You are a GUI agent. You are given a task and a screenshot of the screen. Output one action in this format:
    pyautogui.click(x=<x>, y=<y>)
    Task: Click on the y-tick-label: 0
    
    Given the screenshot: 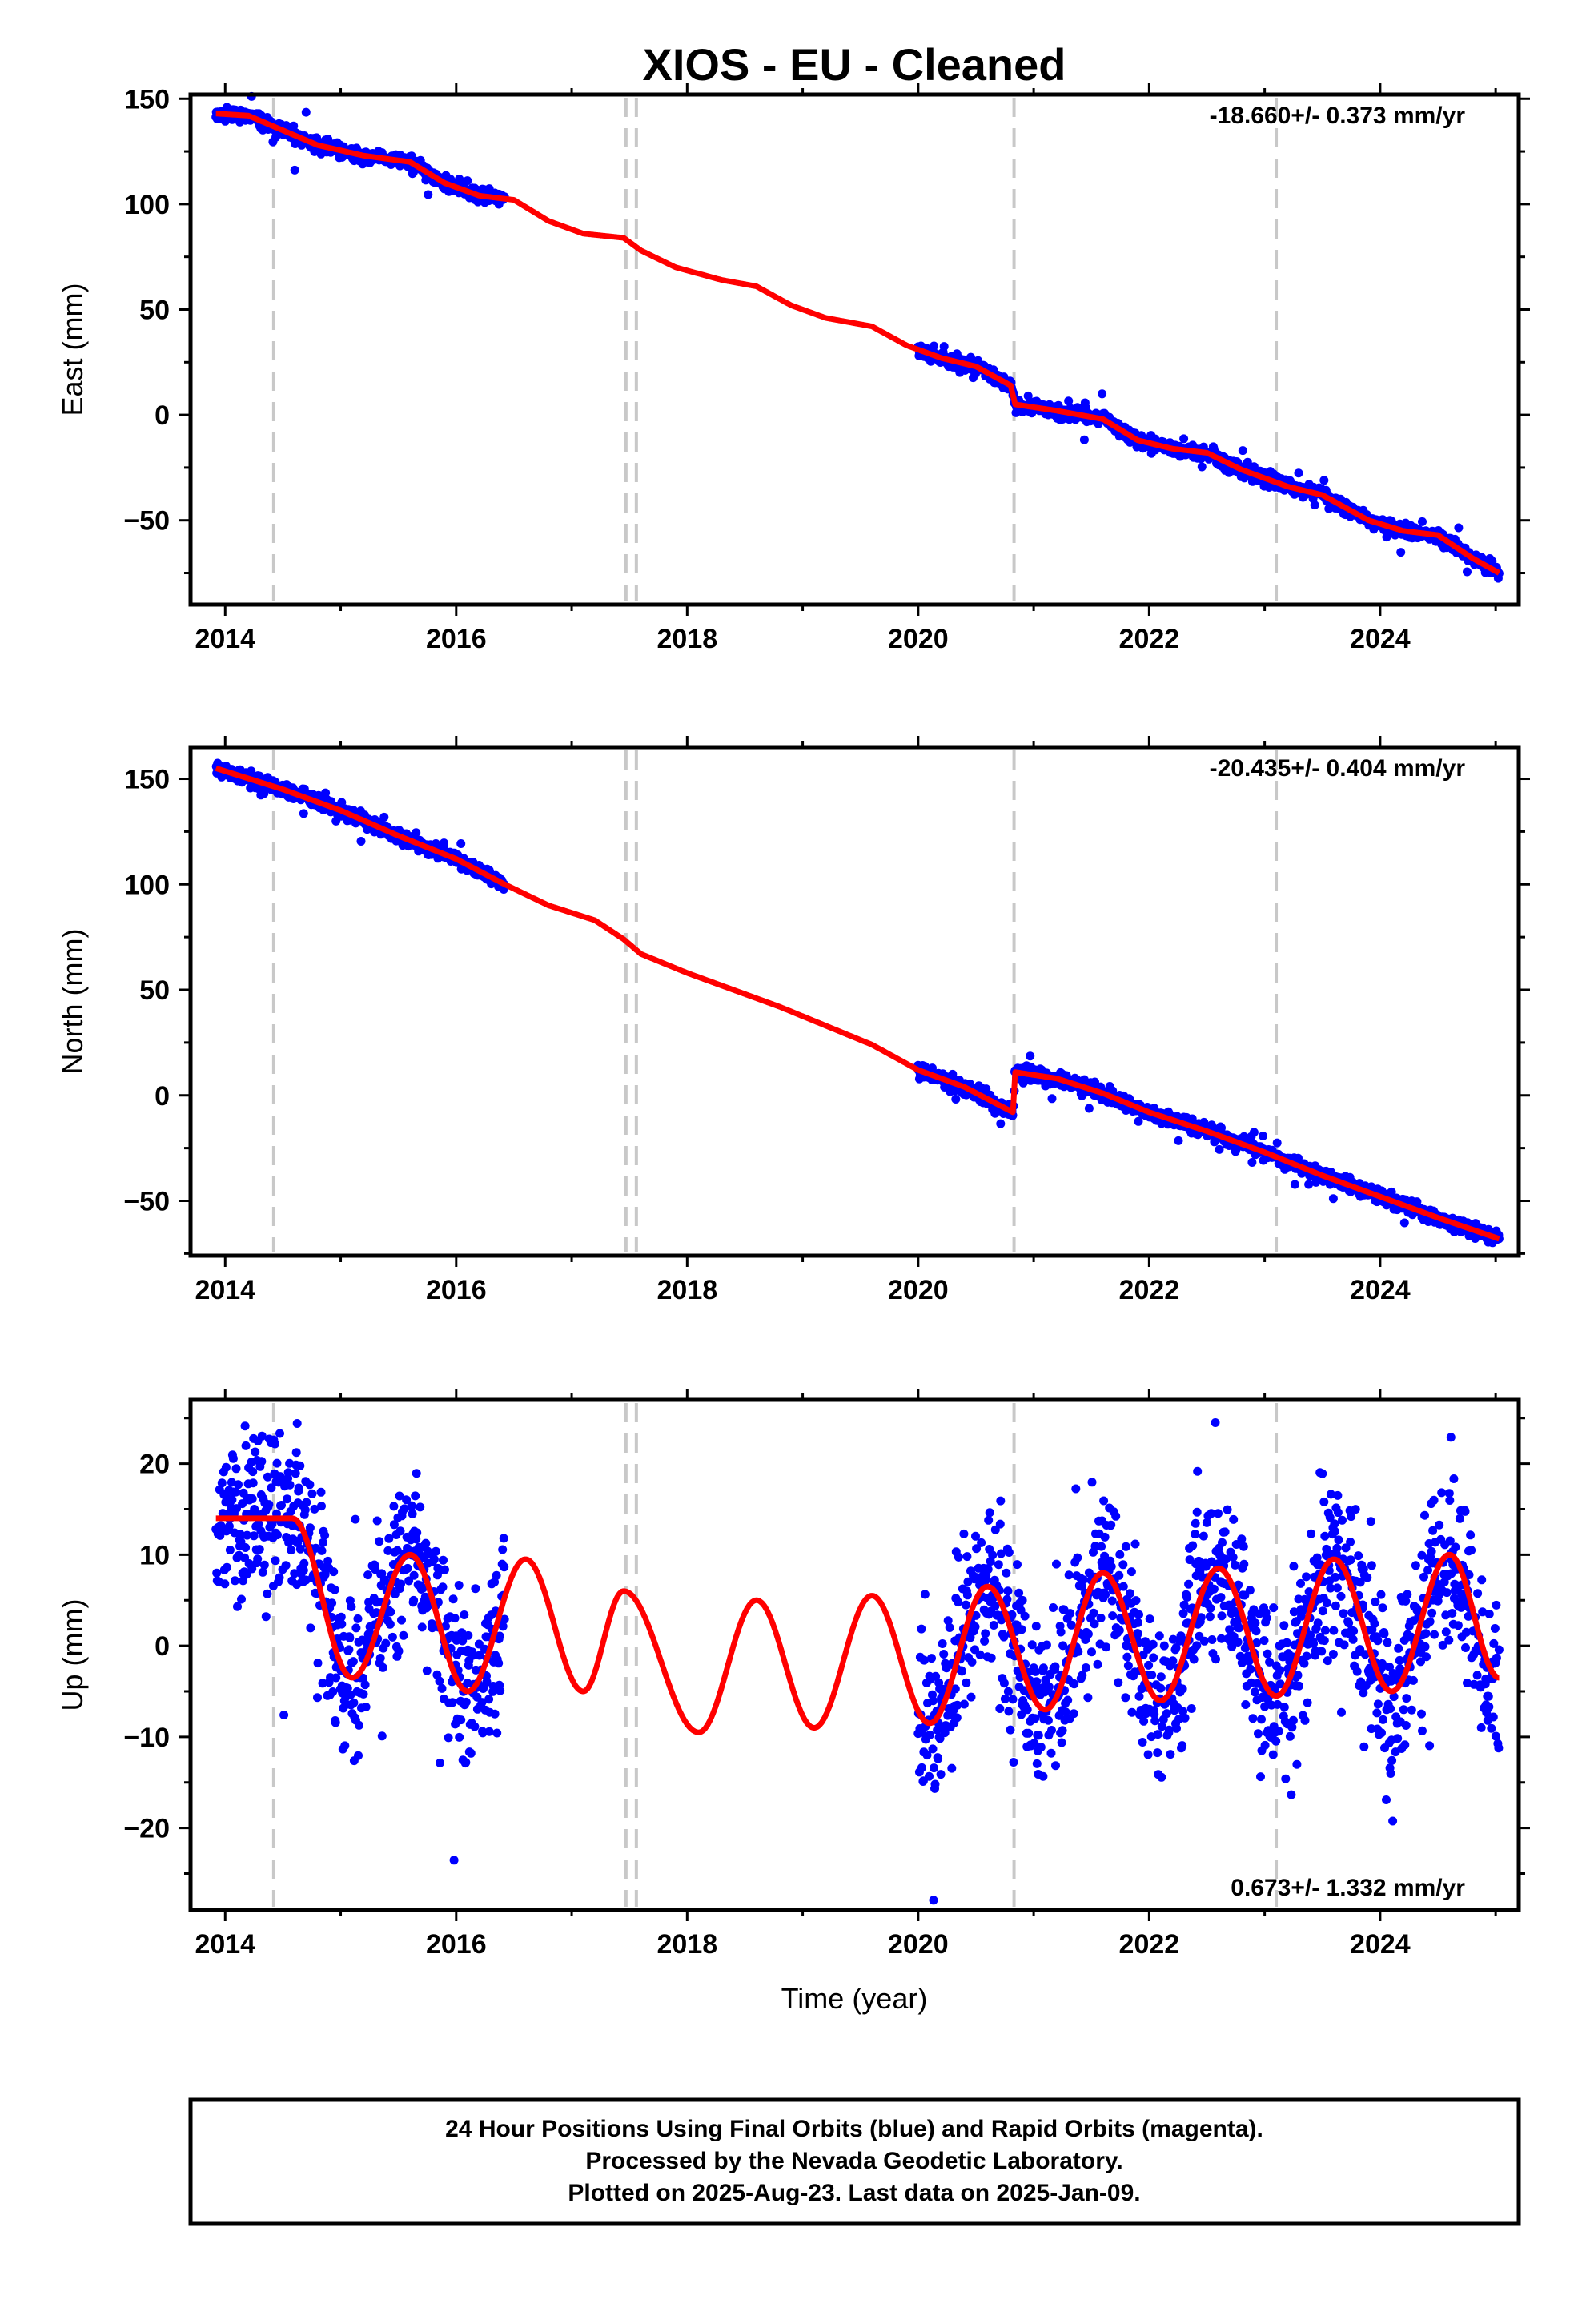 What is the action you would take?
    pyautogui.click(x=162, y=1096)
    